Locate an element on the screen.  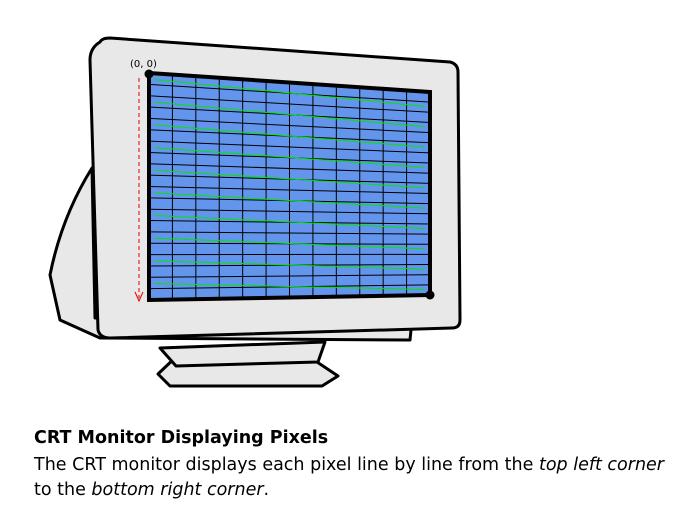
end-point-dot is located at coordinates (430, 295).